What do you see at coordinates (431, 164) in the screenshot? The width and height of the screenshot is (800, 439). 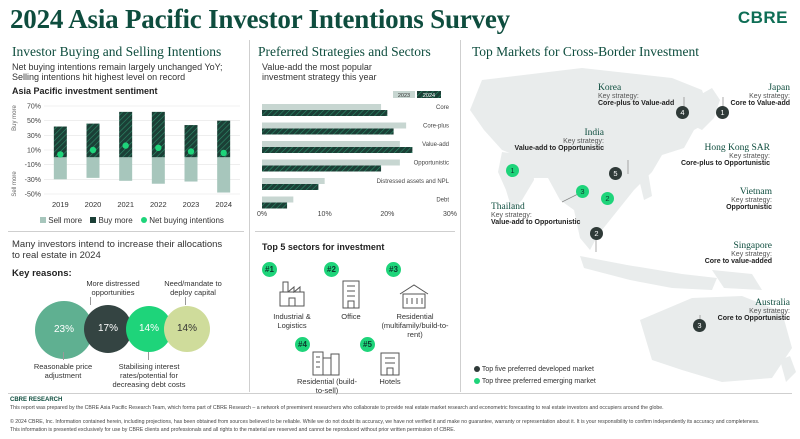 I see `category-label: Opportunistic` at bounding box center [431, 164].